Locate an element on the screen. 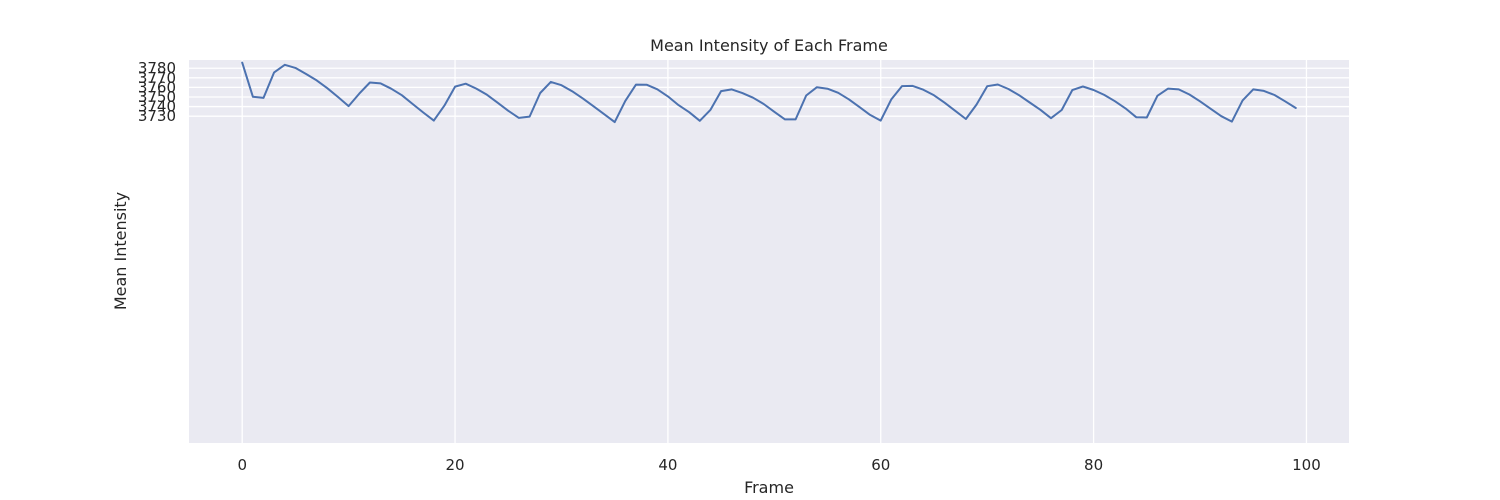 This screenshot has width=1500, height=500. x-tick-label: 60 is located at coordinates (880, 465).